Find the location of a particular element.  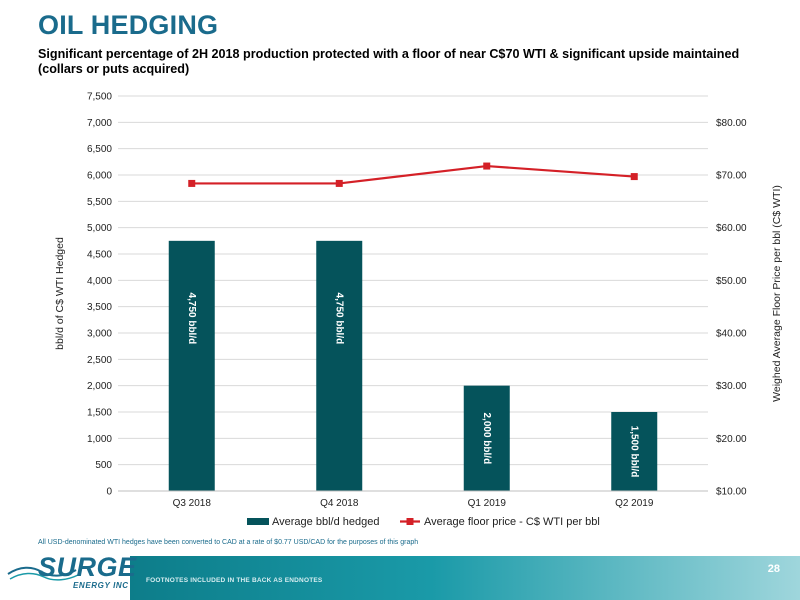

logo-swoosh-icon is located at coordinates (43, 573).